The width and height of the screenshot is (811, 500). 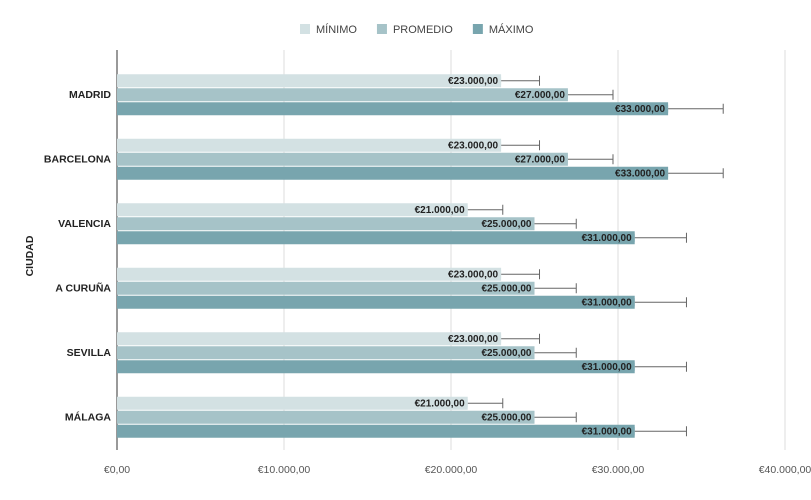 What do you see at coordinates (30, 255) in the screenshot?
I see `y-axis-label: CIUDAD` at bounding box center [30, 255].